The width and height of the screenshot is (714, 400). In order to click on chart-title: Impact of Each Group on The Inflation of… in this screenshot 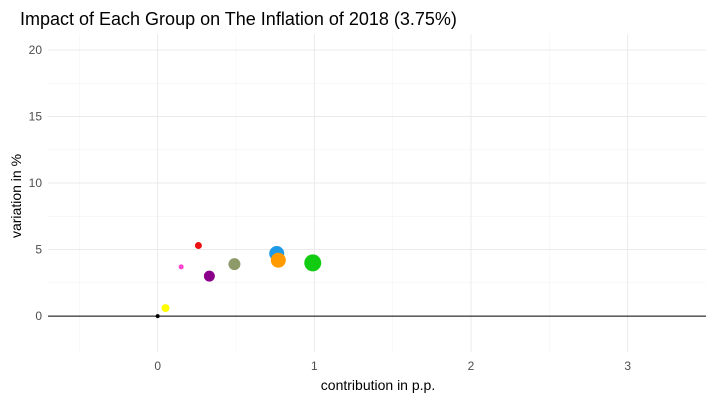, I will do `click(238, 19)`.